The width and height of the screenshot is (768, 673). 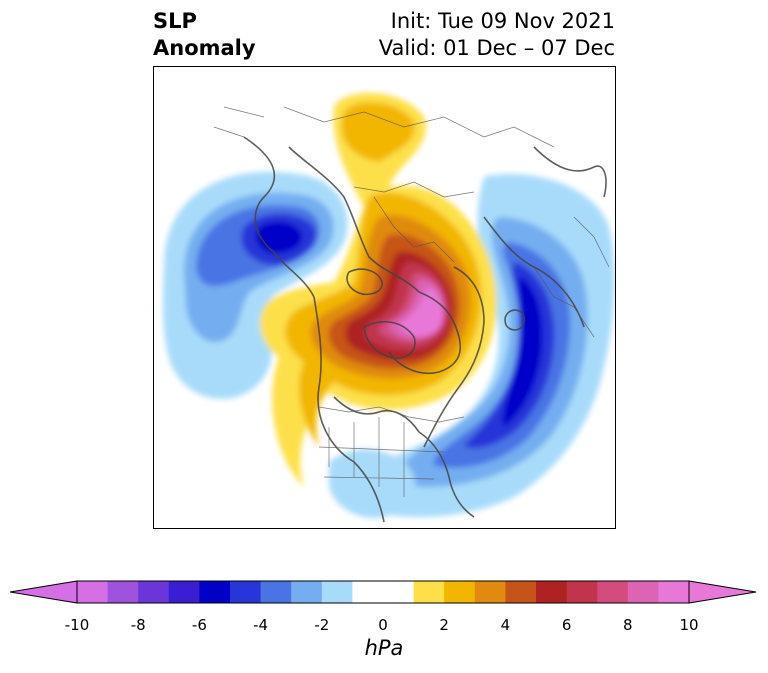 I want to click on colorbar-tick-label: 0, so click(x=383, y=625).